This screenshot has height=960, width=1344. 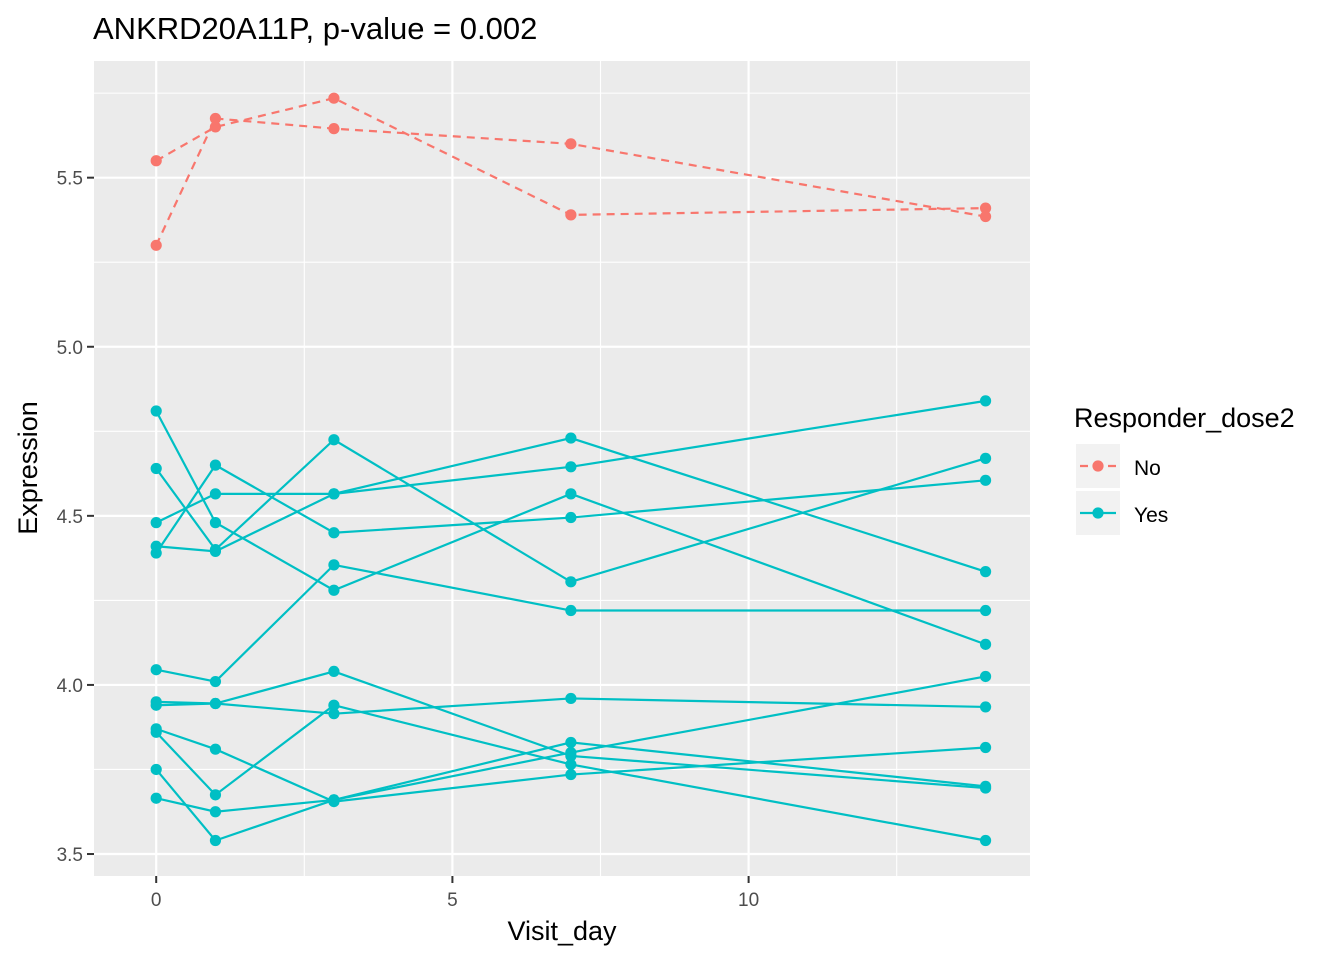 What do you see at coordinates (70, 517) in the screenshot?
I see `y-tick-label: 4.5` at bounding box center [70, 517].